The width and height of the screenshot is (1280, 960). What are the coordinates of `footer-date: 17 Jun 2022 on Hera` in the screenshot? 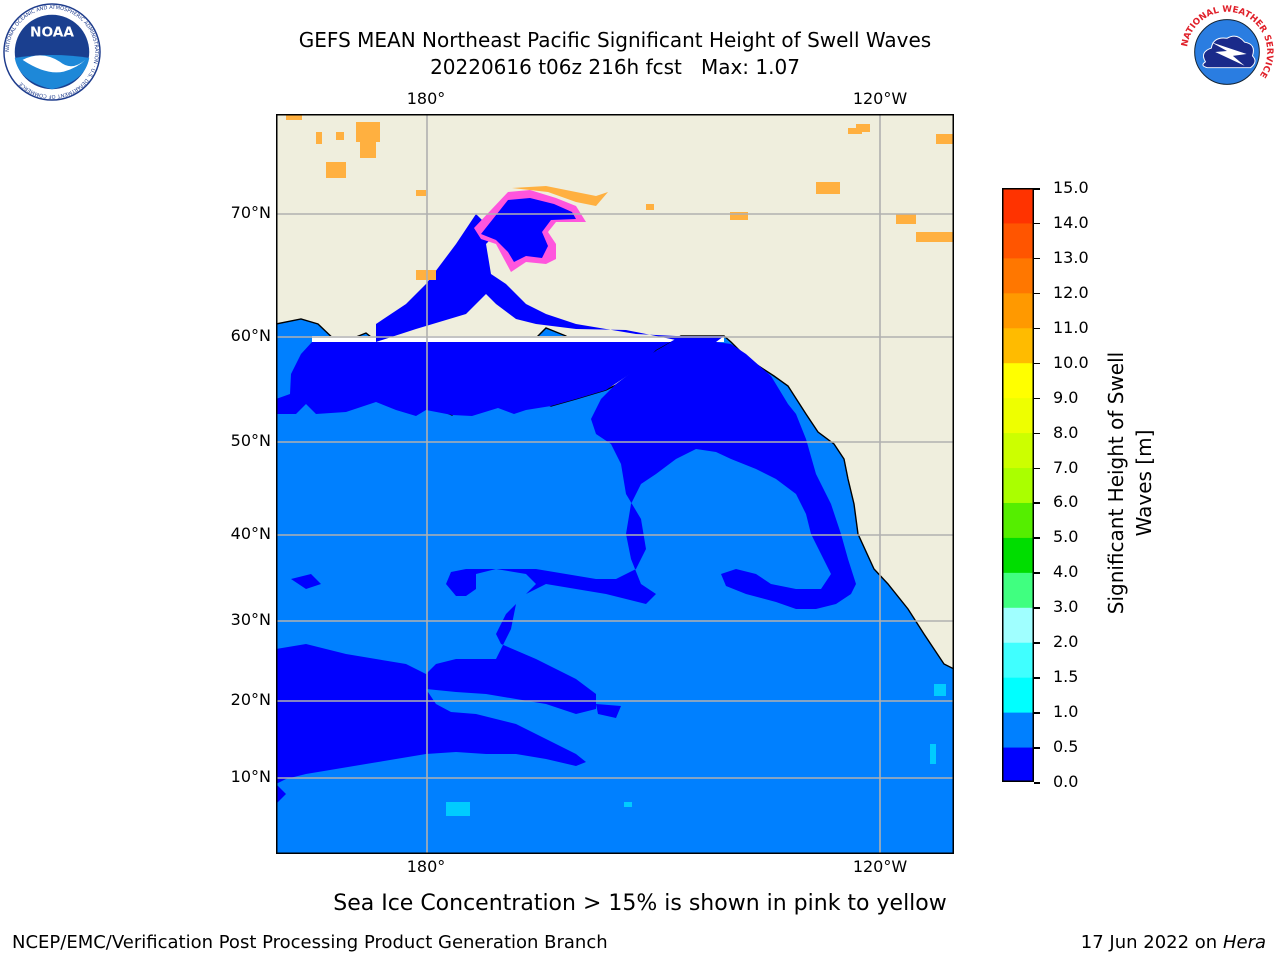 It's located at (1173, 942).